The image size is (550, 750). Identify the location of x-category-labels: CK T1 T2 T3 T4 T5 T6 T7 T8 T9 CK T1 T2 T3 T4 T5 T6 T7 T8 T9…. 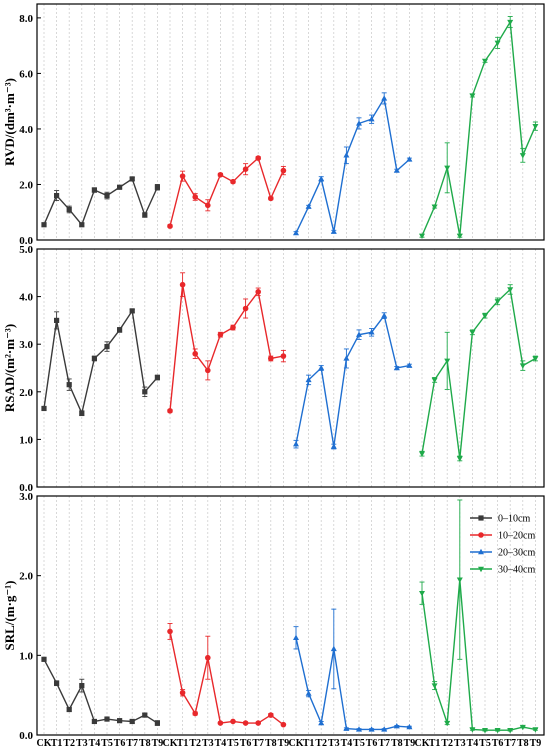
(289, 743).